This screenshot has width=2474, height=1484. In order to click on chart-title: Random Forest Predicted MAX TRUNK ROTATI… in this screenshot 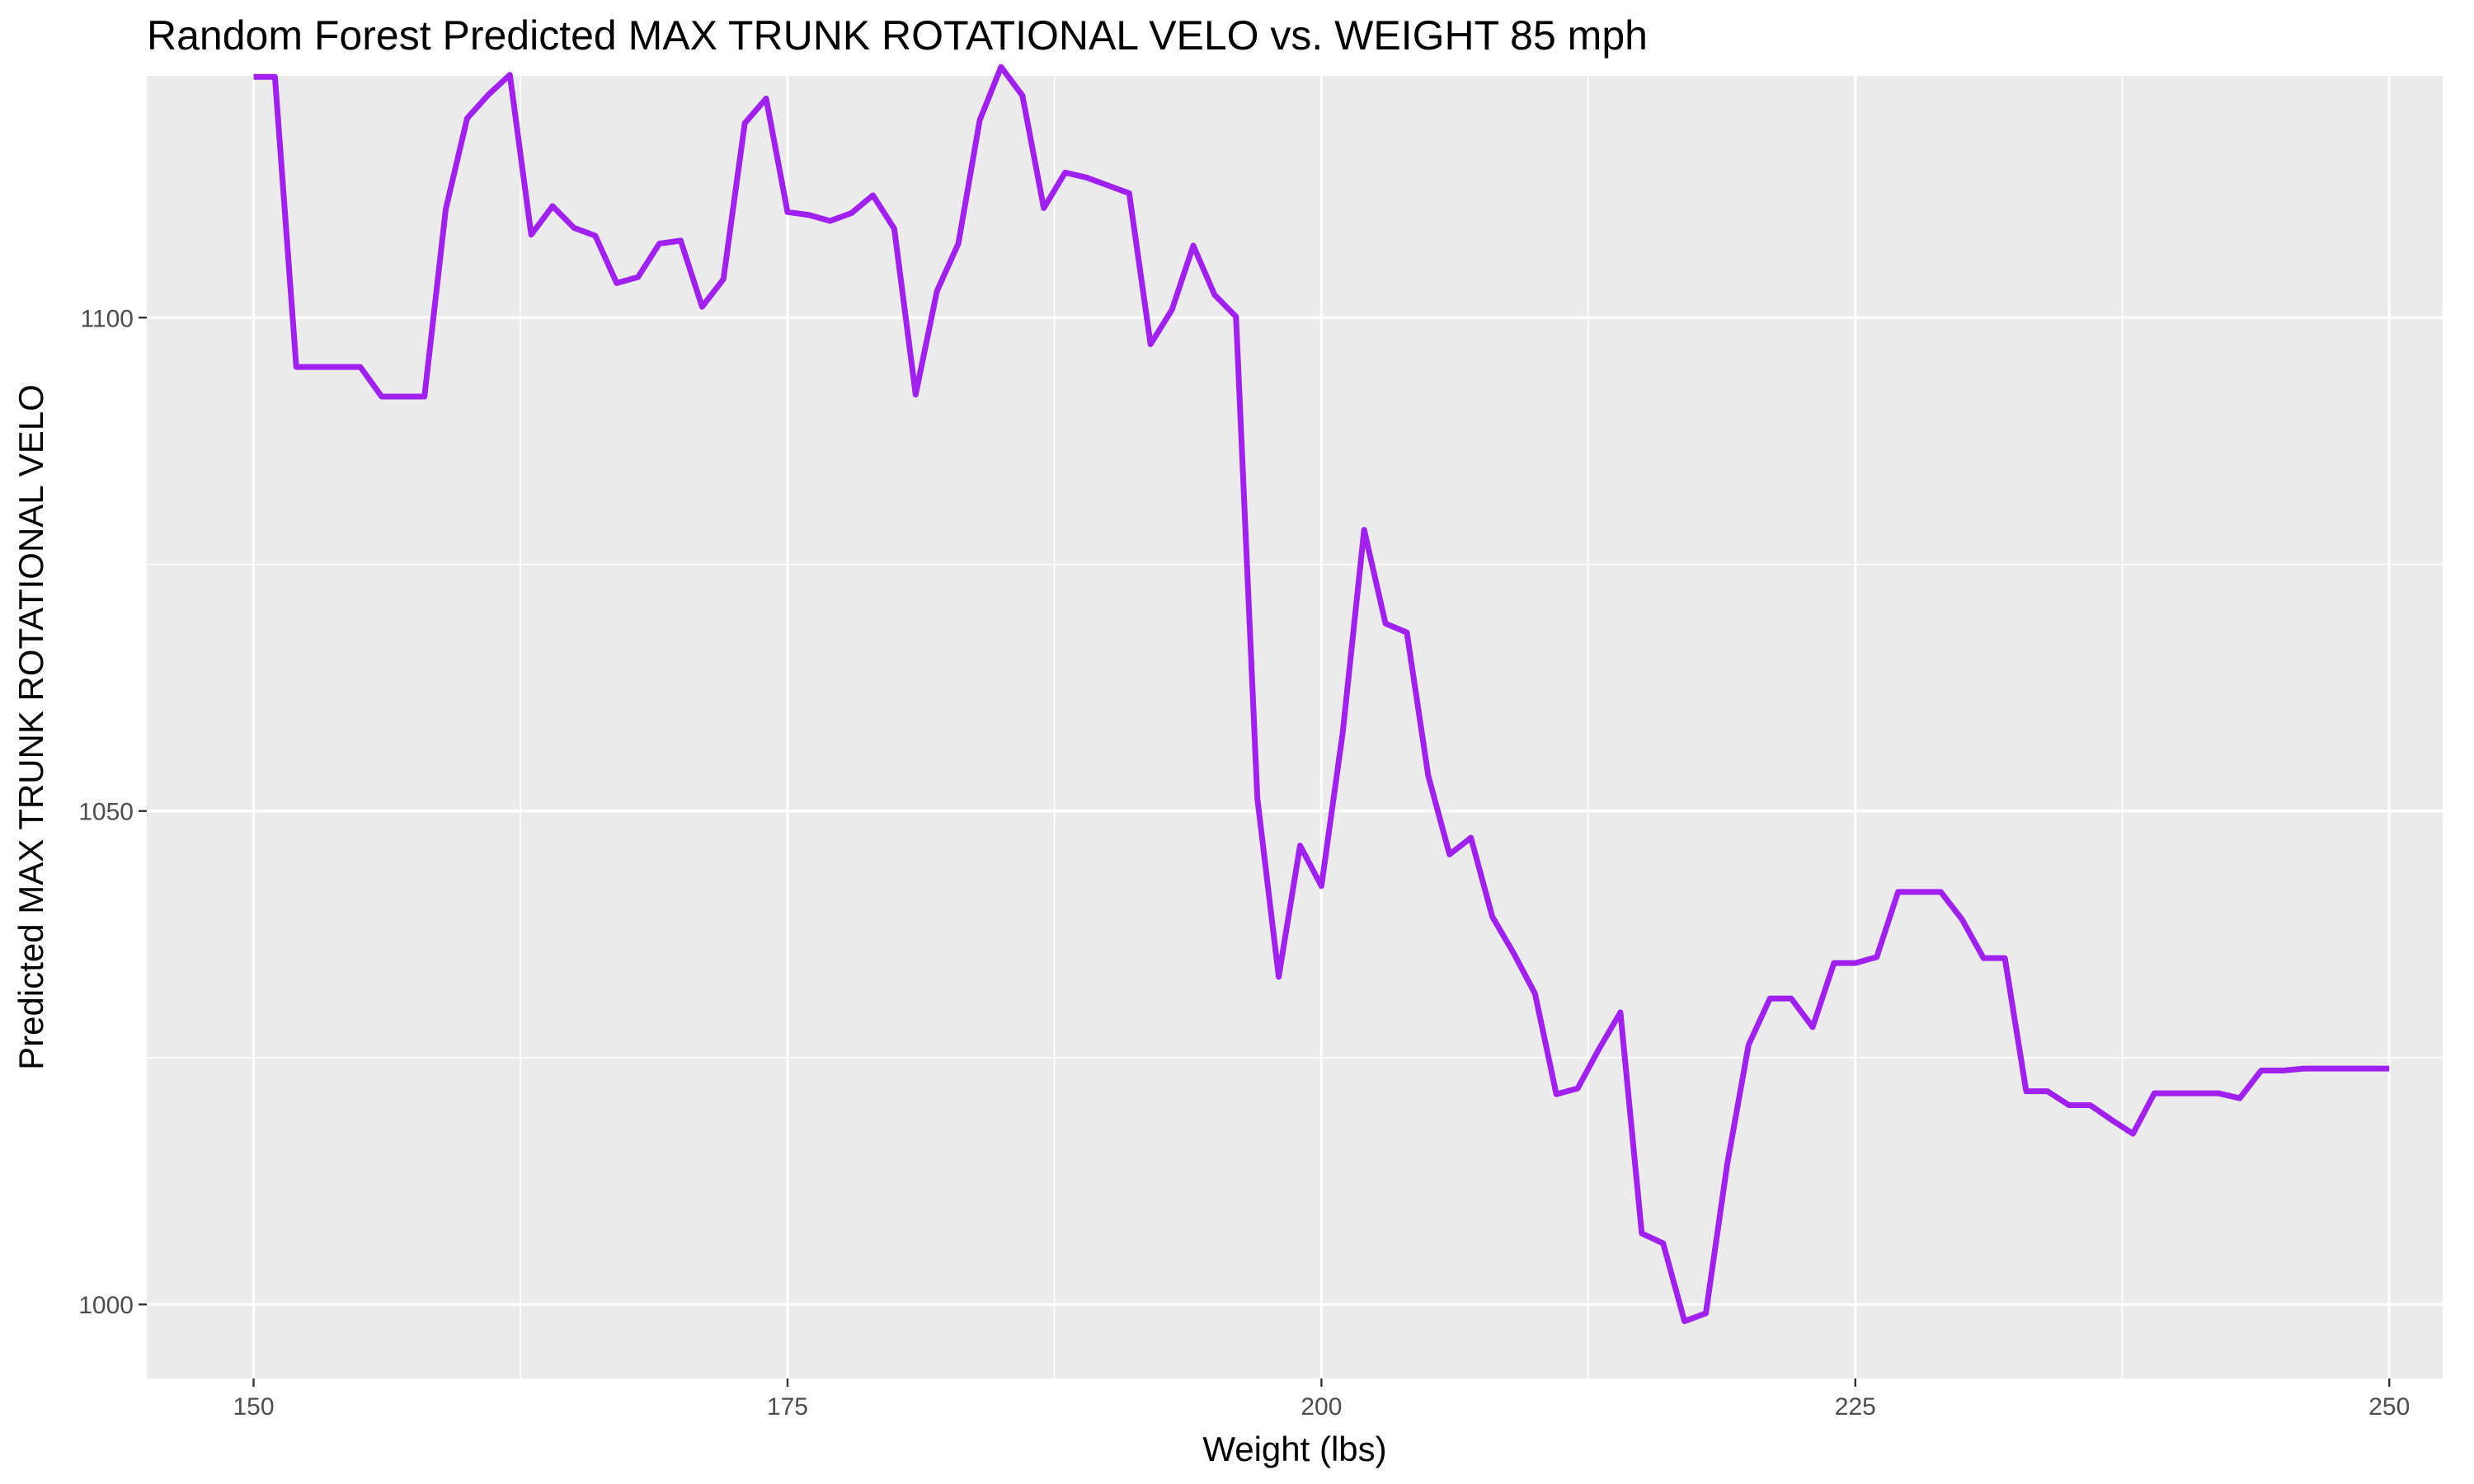, I will do `click(897, 35)`.